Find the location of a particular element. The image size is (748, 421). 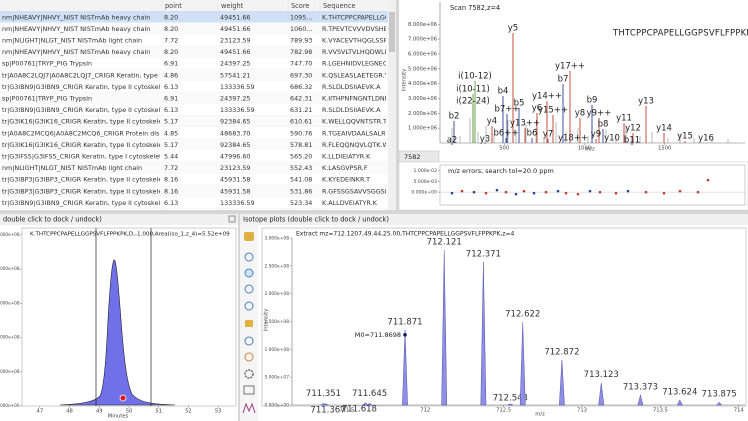

dock-button is located at coordinates (232, 219).